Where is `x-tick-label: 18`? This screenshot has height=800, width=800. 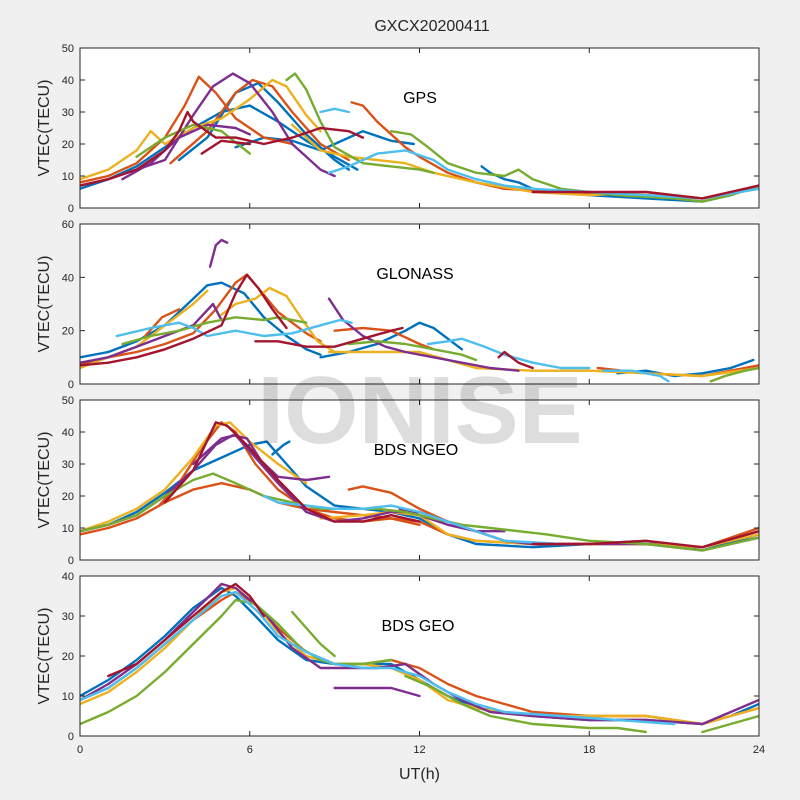 x-tick-label: 18 is located at coordinates (589, 750).